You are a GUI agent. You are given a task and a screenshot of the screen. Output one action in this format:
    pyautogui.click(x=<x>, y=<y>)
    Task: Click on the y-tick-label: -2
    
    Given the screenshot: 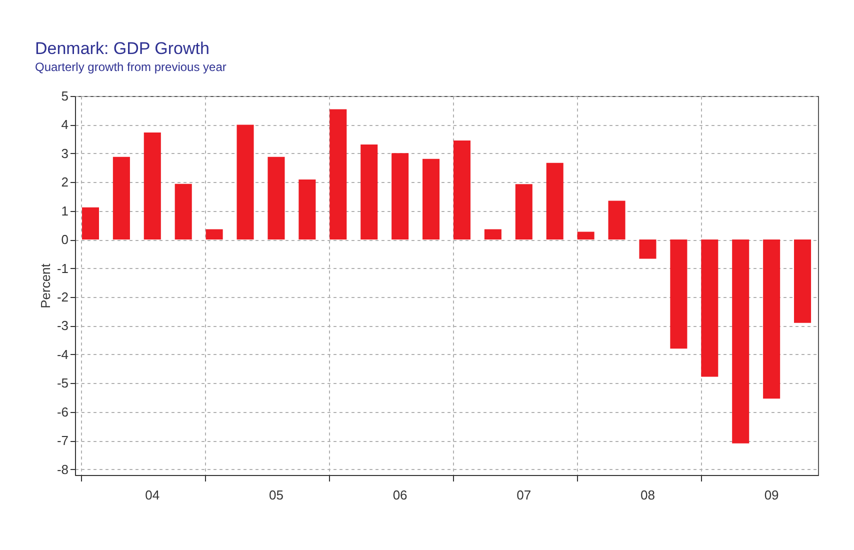 What is the action you would take?
    pyautogui.click(x=62, y=296)
    